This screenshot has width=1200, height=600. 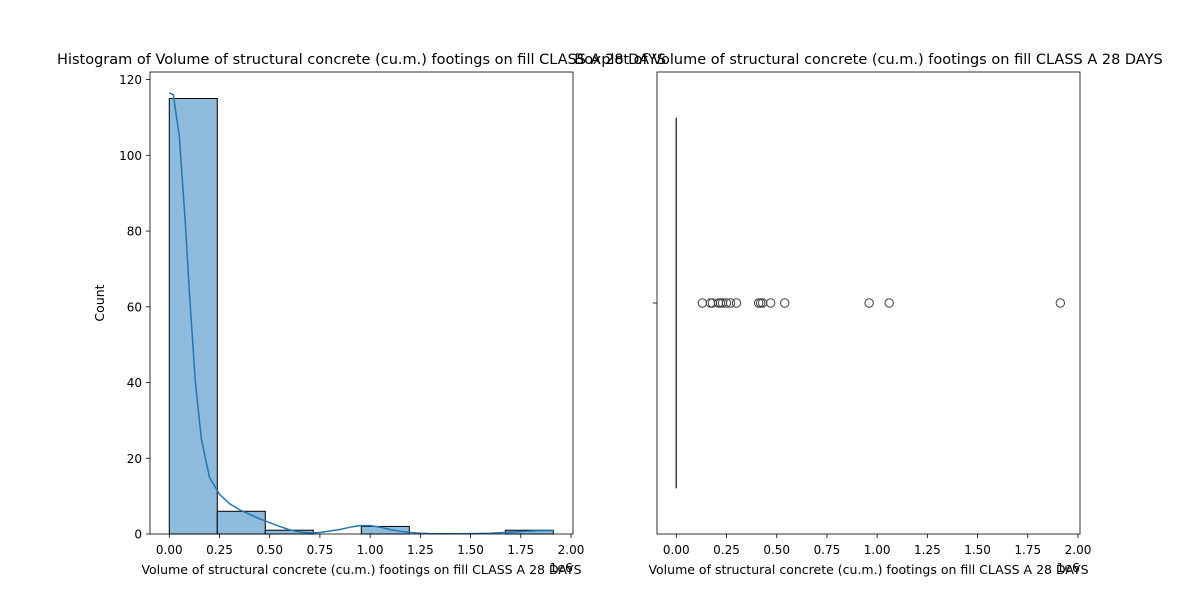 What do you see at coordinates (571, 550) in the screenshot?
I see `histogram-x-tick-label: 2.00` at bounding box center [571, 550].